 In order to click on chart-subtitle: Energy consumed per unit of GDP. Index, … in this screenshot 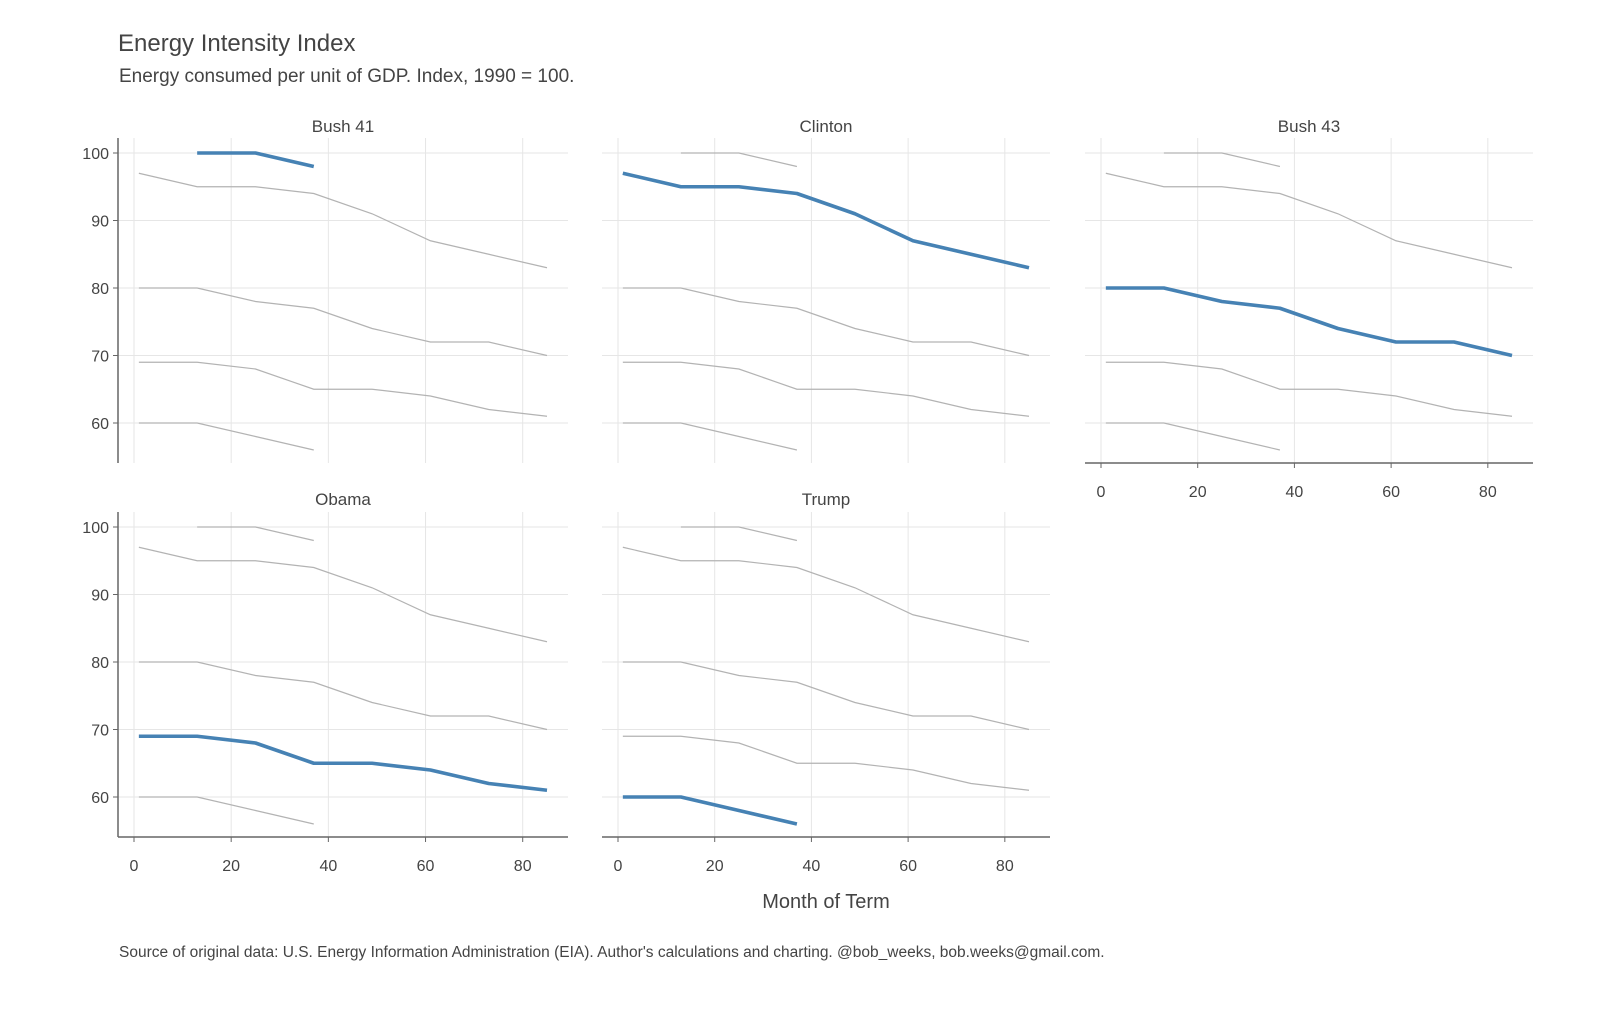, I will do `click(347, 76)`.